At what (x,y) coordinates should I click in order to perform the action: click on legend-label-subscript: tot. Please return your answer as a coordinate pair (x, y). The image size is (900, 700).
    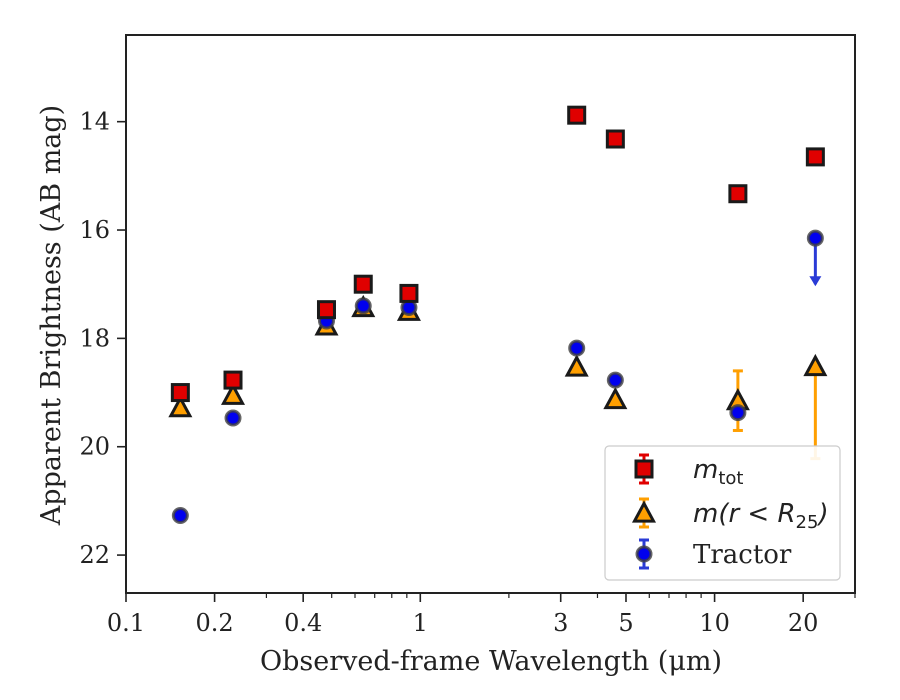
    Looking at the image, I should click on (730, 478).